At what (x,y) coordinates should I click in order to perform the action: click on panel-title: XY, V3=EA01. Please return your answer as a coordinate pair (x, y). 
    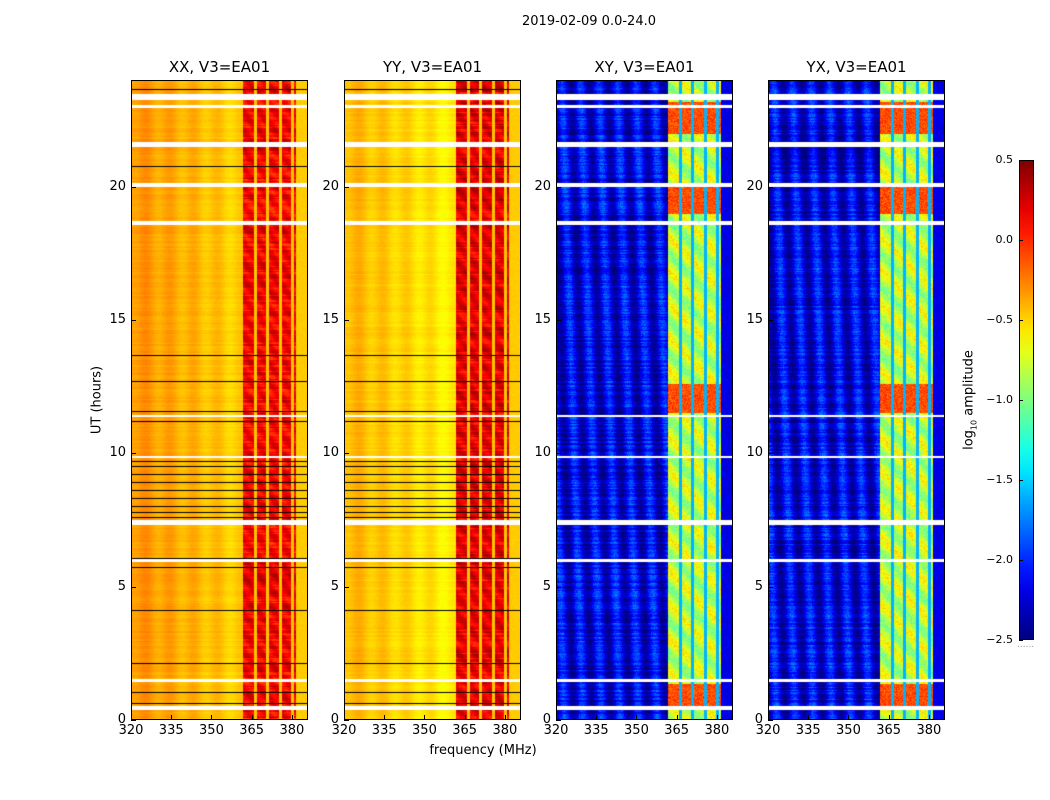
    Looking at the image, I should click on (644, 67).